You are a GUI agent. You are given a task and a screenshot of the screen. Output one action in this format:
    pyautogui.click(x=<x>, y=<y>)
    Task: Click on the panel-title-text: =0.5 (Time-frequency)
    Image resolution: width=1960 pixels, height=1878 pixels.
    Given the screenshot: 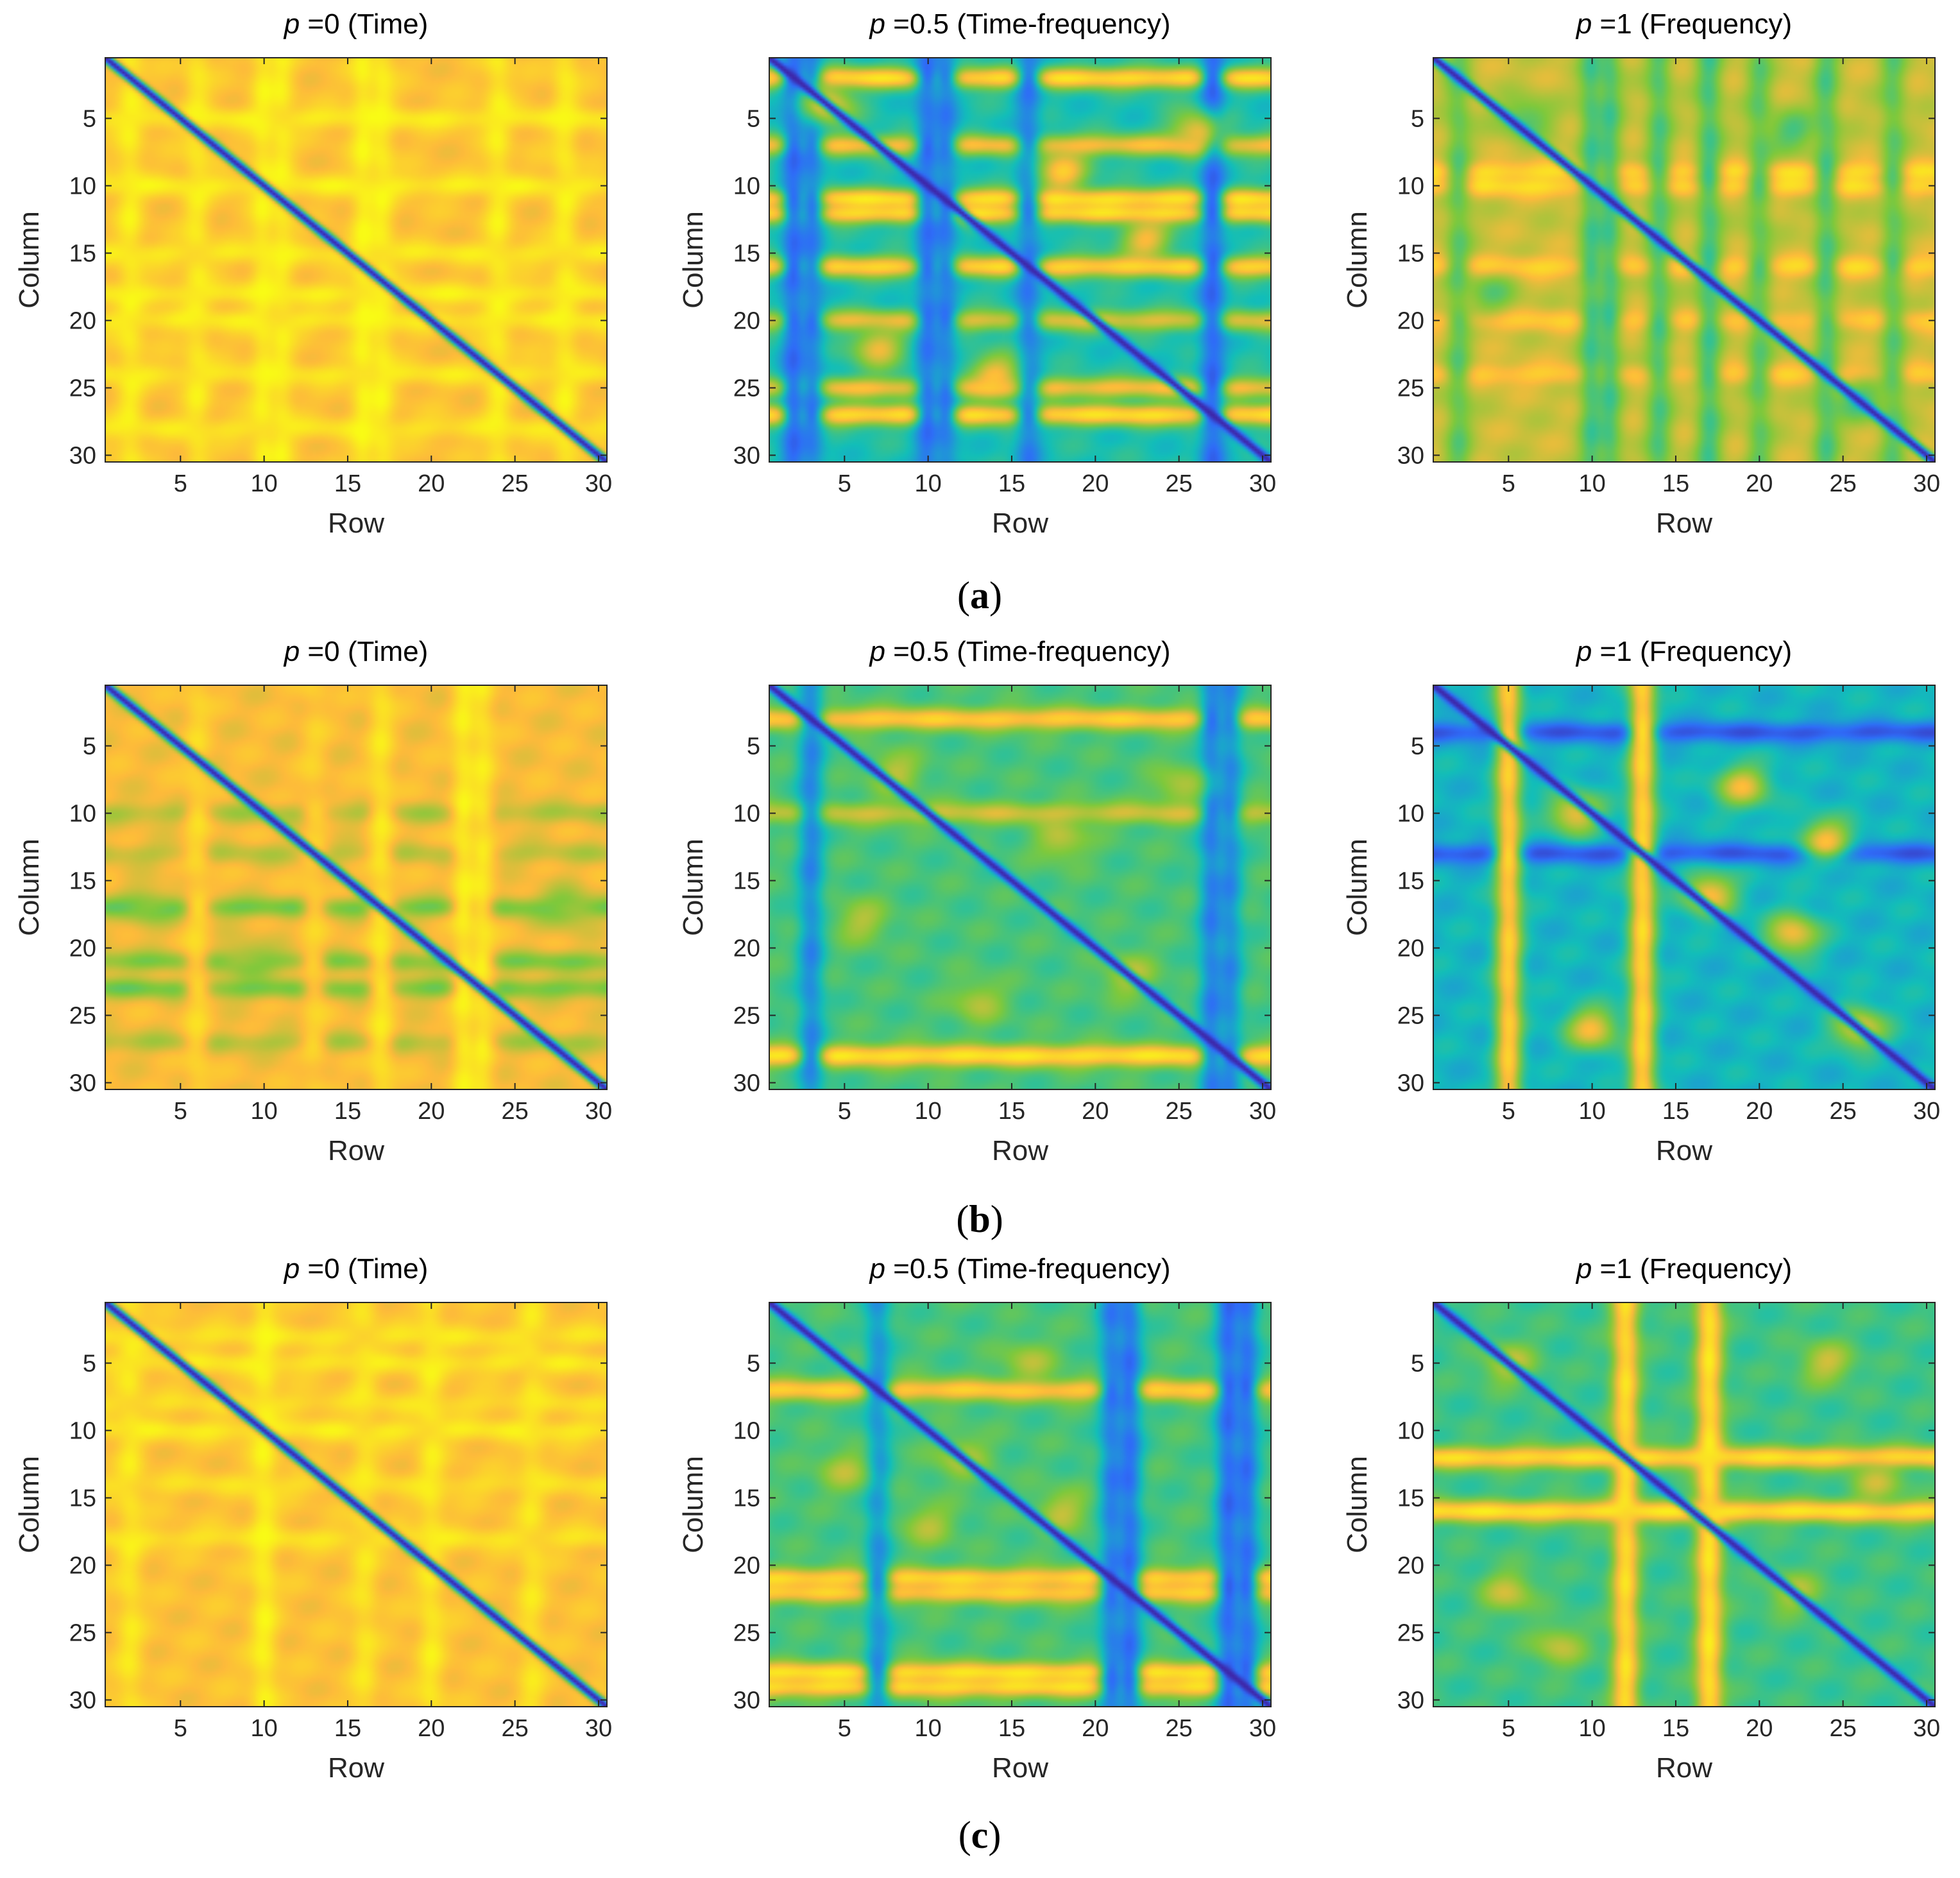 What is the action you would take?
    pyautogui.click(x=1028, y=1269)
    